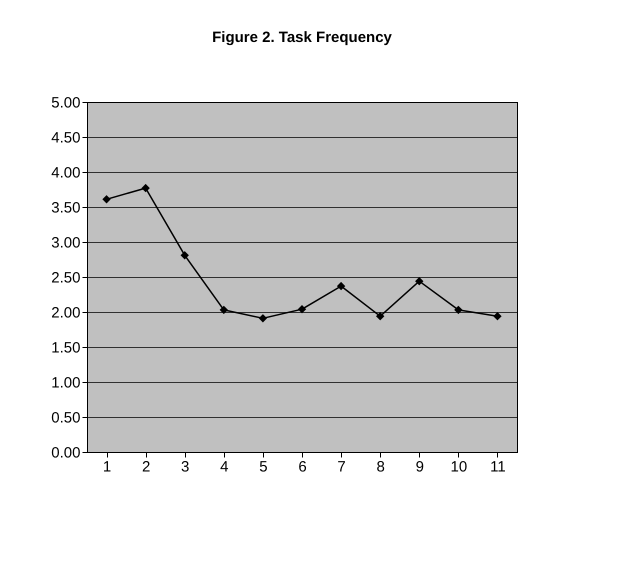 This screenshot has width=628, height=561. What do you see at coordinates (107, 467) in the screenshot?
I see `x-tick-label: 1` at bounding box center [107, 467].